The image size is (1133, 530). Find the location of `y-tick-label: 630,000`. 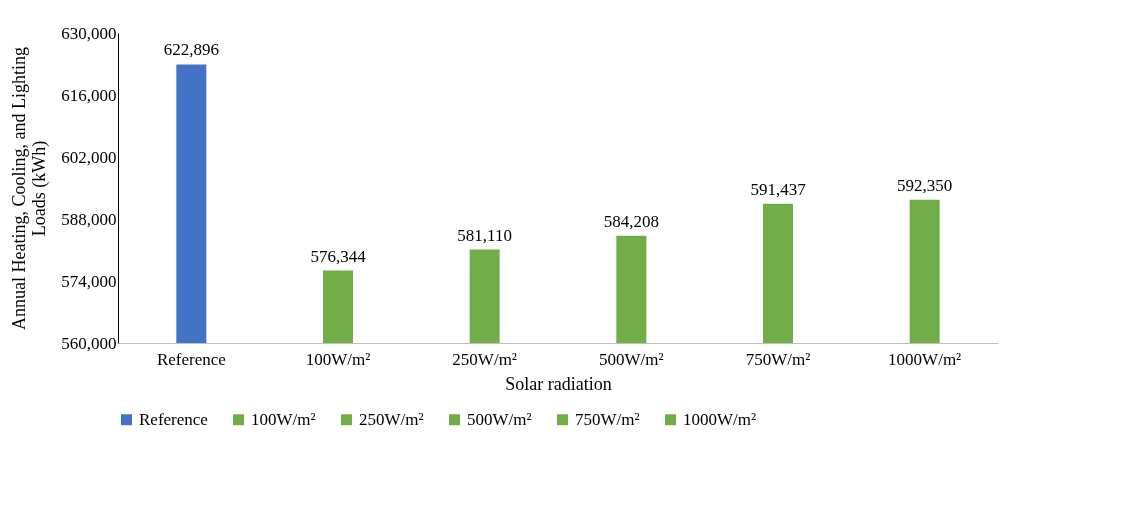

y-tick-label: 630,000 is located at coordinates (89, 33).